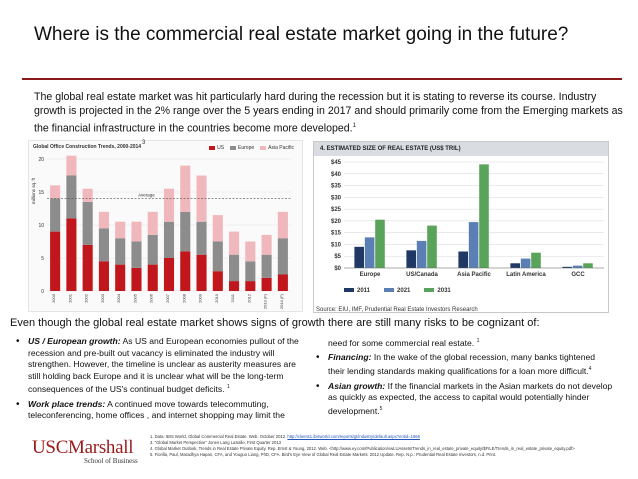 The width and height of the screenshot is (638, 479). I want to click on legend-item-europe: Europe, so click(242, 148).